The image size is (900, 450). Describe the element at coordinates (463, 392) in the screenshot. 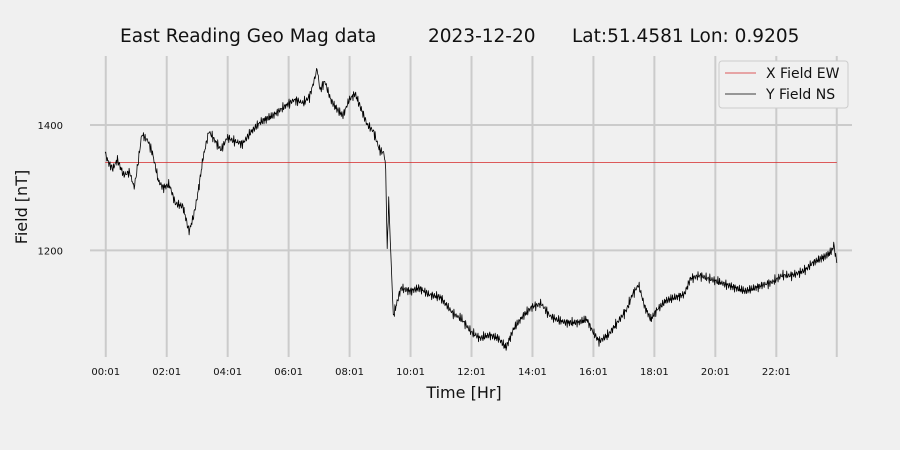

I see `x-axis-label: Time [Hr]` at that location.